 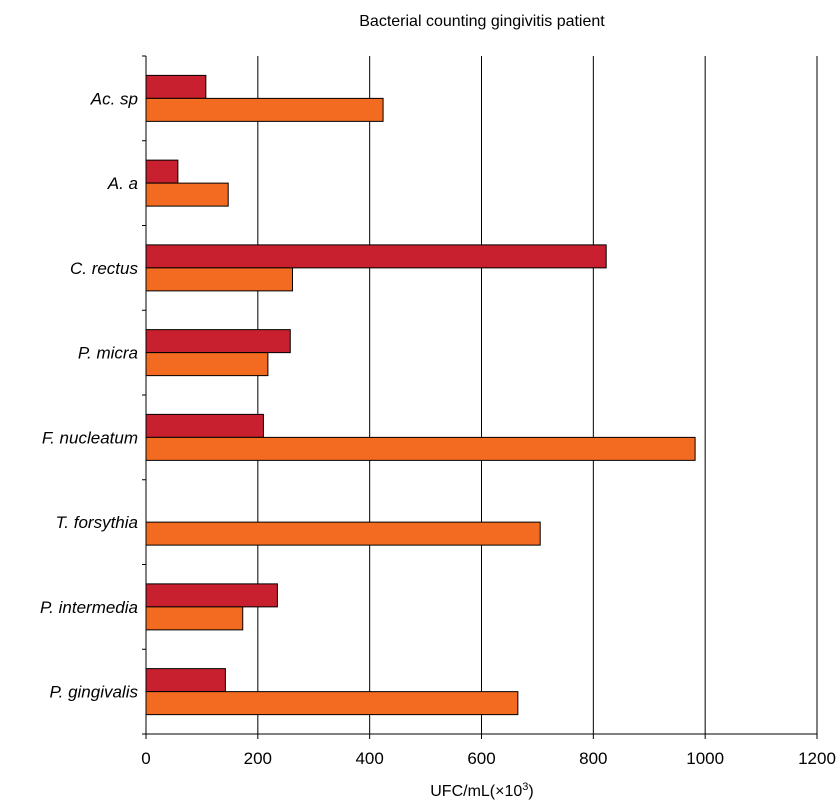 What do you see at coordinates (705, 758) in the screenshot?
I see `x-tick-label-1000: 1000` at bounding box center [705, 758].